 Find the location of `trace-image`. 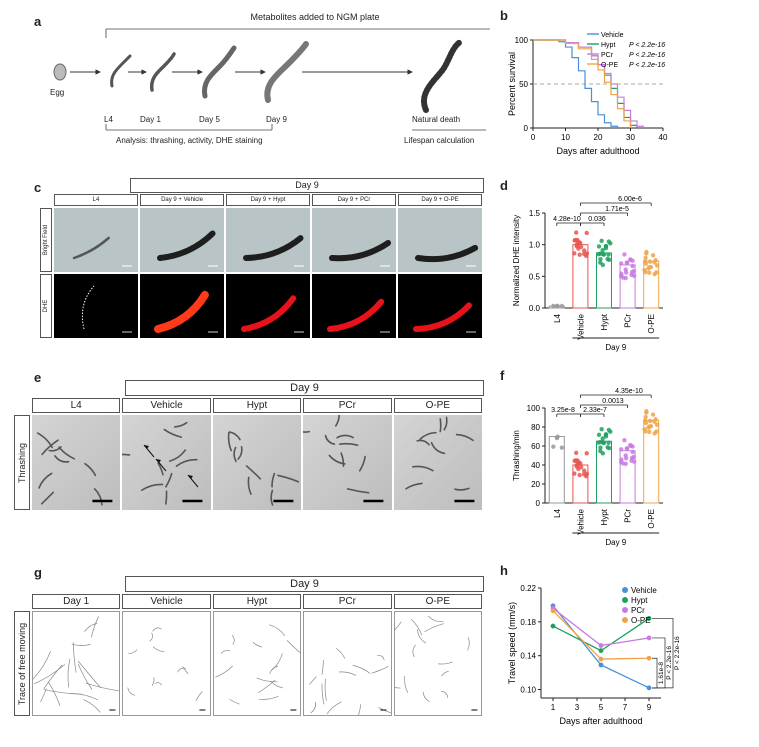

trace-image is located at coordinates (347, 663).